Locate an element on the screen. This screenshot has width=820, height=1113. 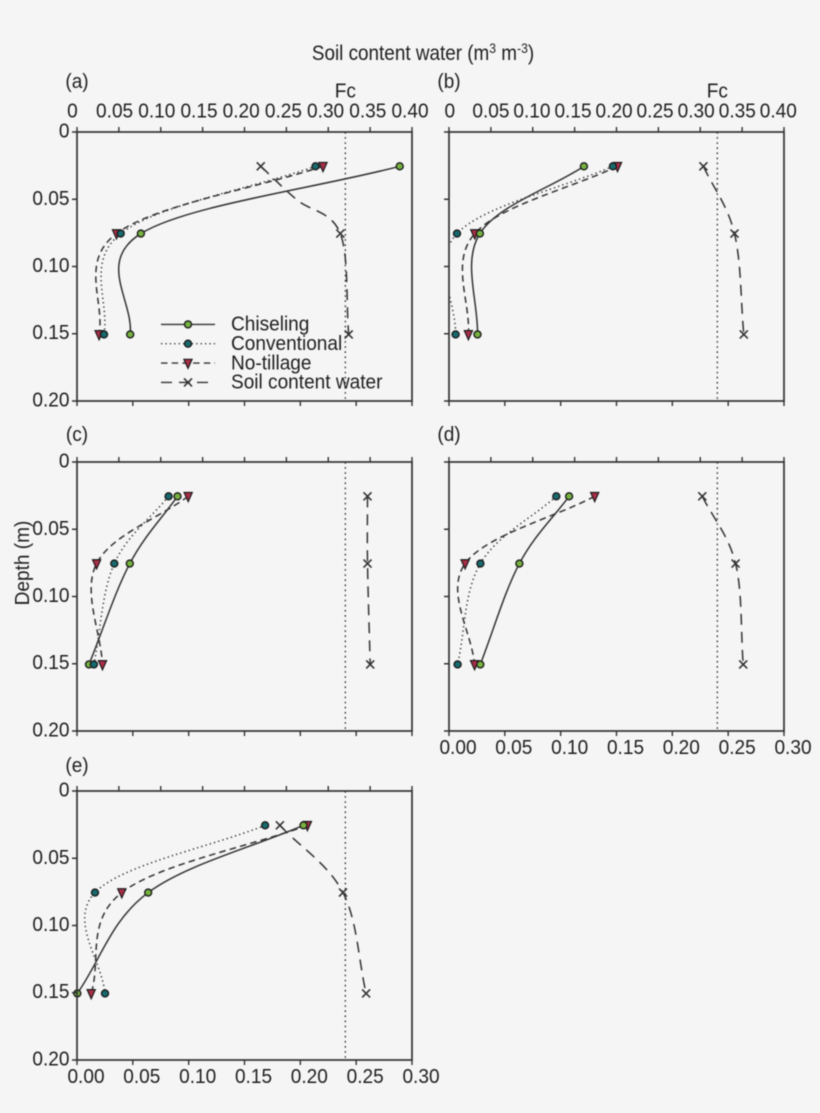
svg-text: (b) is located at coordinates (448, 81).